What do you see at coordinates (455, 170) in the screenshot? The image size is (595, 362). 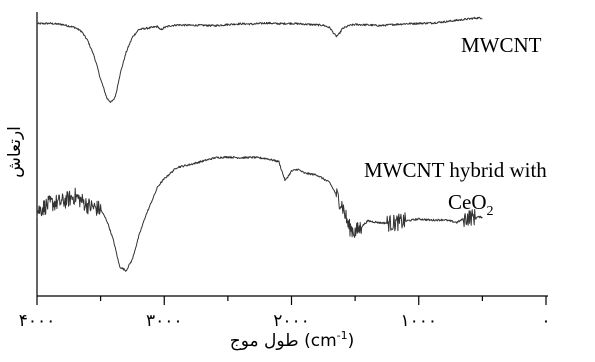 I see `series-label-hybrid-line1: MWCNT hybrid with` at bounding box center [455, 170].